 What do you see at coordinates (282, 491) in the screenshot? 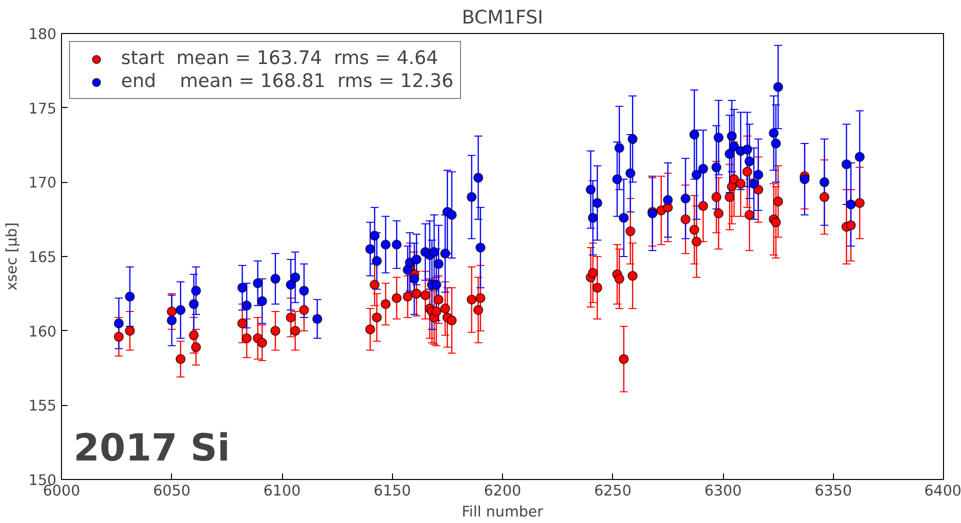
I see `x-tick-label: 6100` at bounding box center [282, 491].